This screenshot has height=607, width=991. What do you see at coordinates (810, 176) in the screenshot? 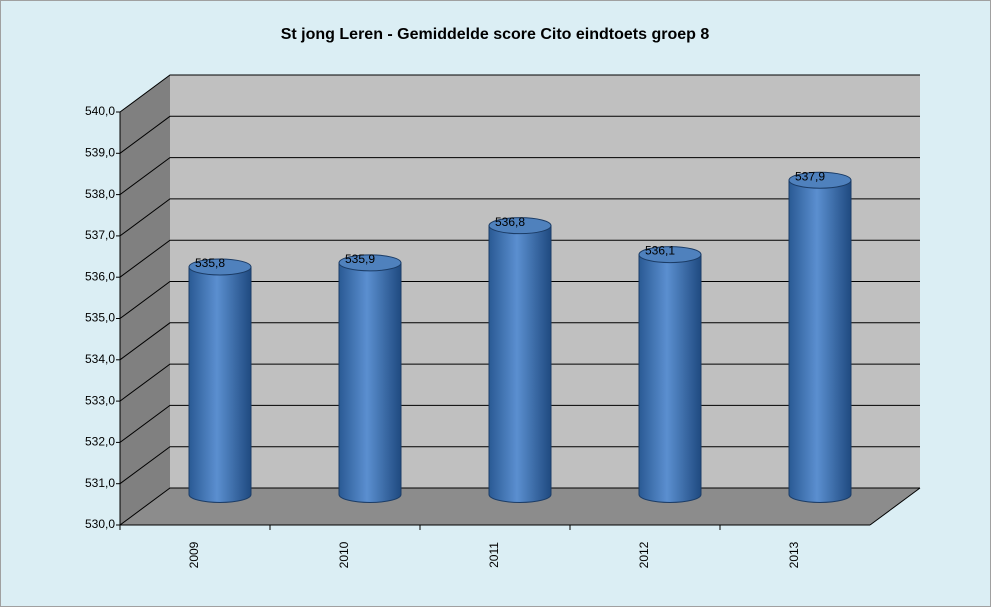
I see `value-label: 537,9` at bounding box center [810, 176].